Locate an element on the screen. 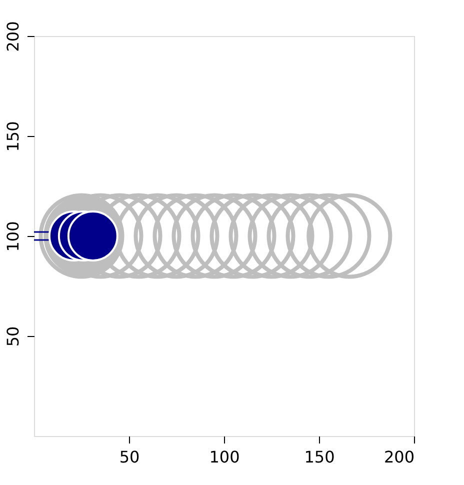  x-tick-label: 100 is located at coordinates (224, 457).